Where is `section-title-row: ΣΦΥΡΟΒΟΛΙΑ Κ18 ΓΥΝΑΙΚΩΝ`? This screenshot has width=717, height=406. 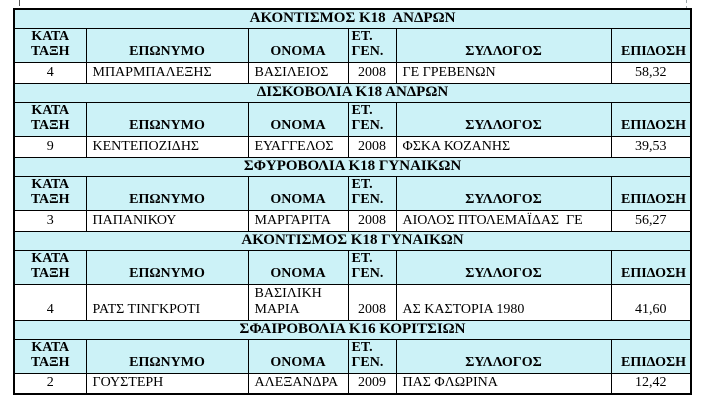 section-title-row: ΣΦΥΡΟΒΟΛΙΑ Κ18 ΓΥΝΑΙΚΩΝ is located at coordinates (352, 166).